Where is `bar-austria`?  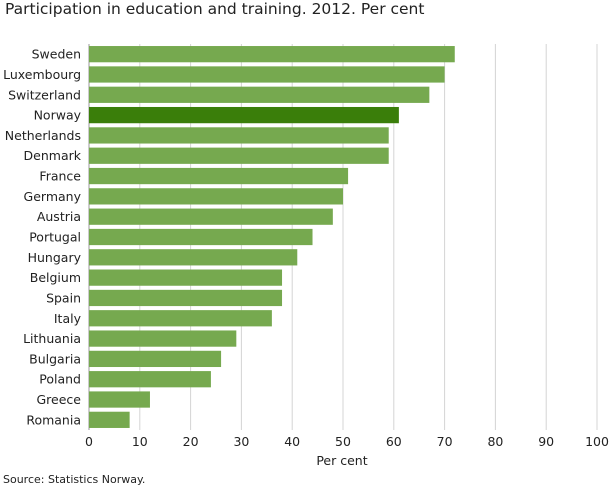 bar-austria is located at coordinates (211, 216).